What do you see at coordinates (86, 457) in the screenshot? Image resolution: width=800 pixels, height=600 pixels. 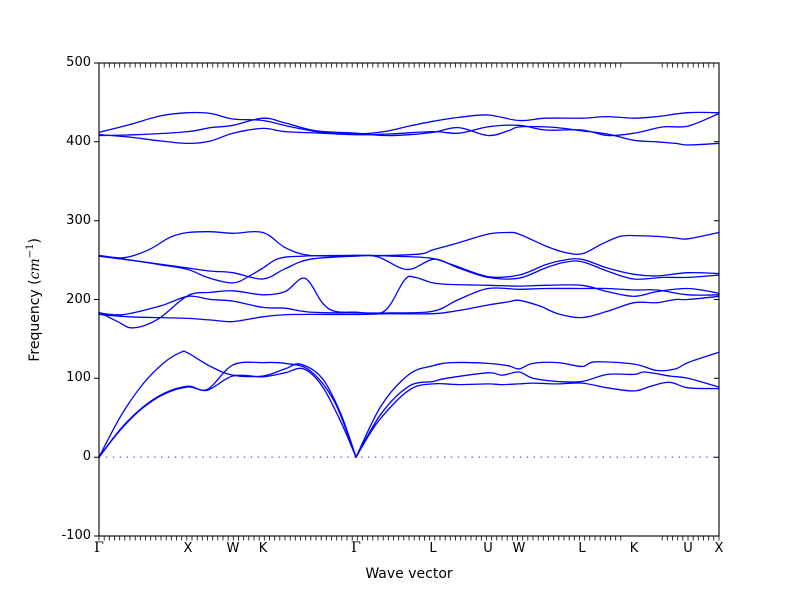 I see `y-tick-label-0: 0` at bounding box center [86, 457].